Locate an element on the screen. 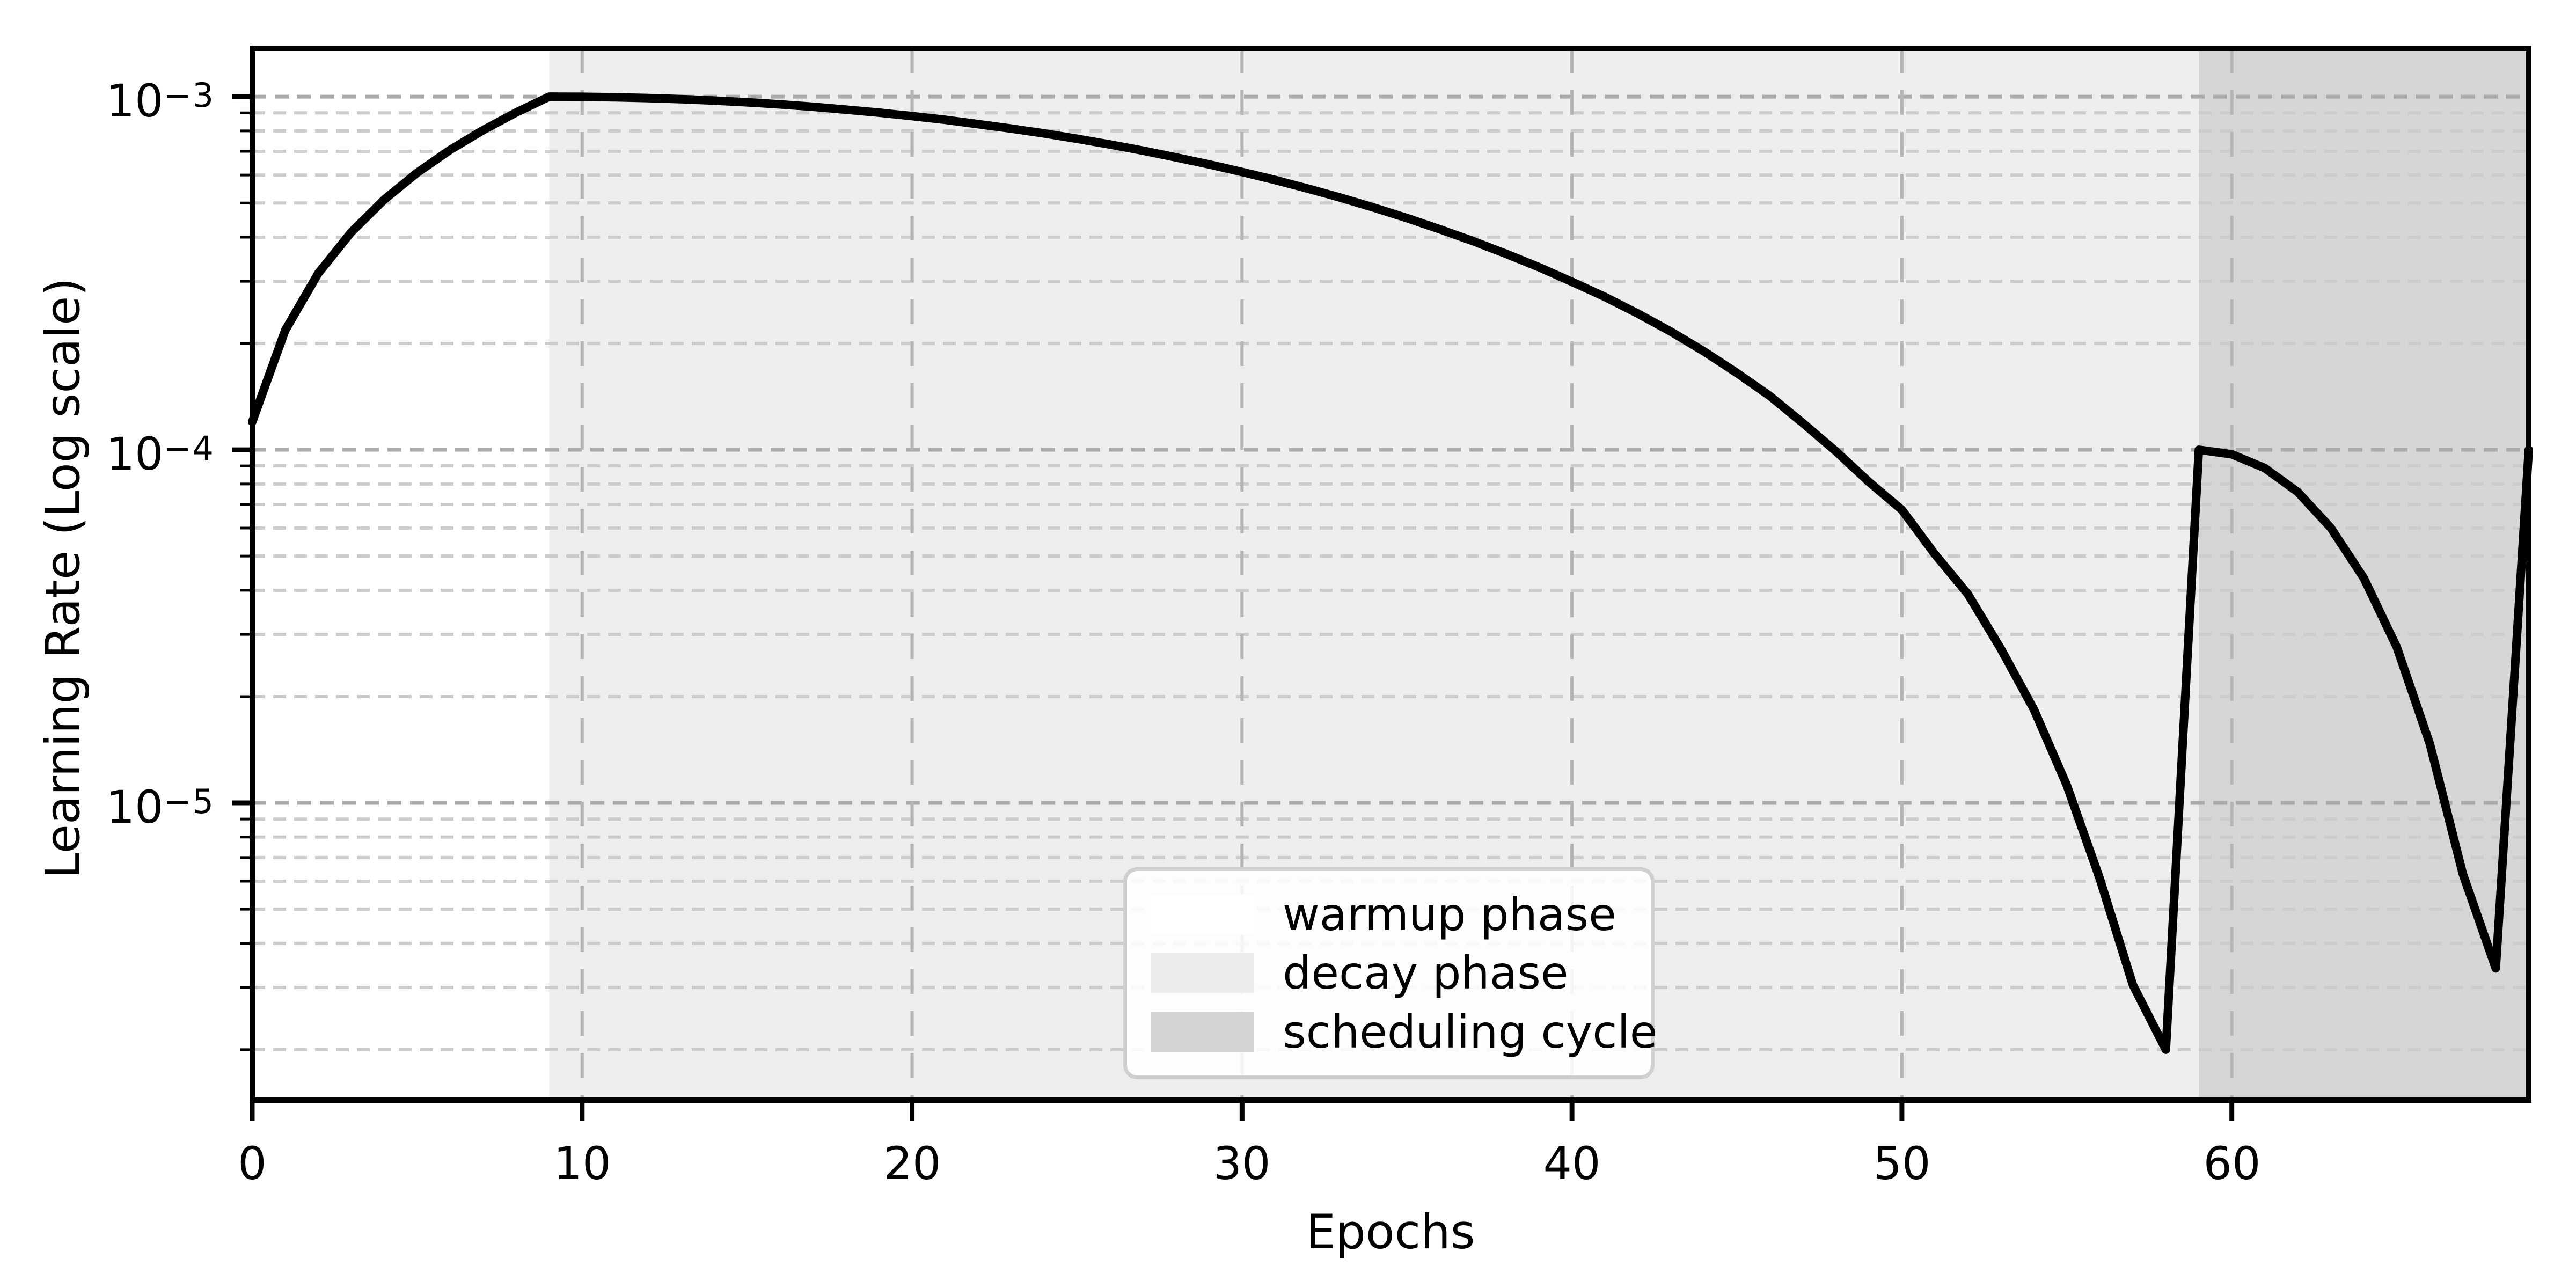 The image size is (2576, 1288). warmup-swatch is located at coordinates (1202, 914).